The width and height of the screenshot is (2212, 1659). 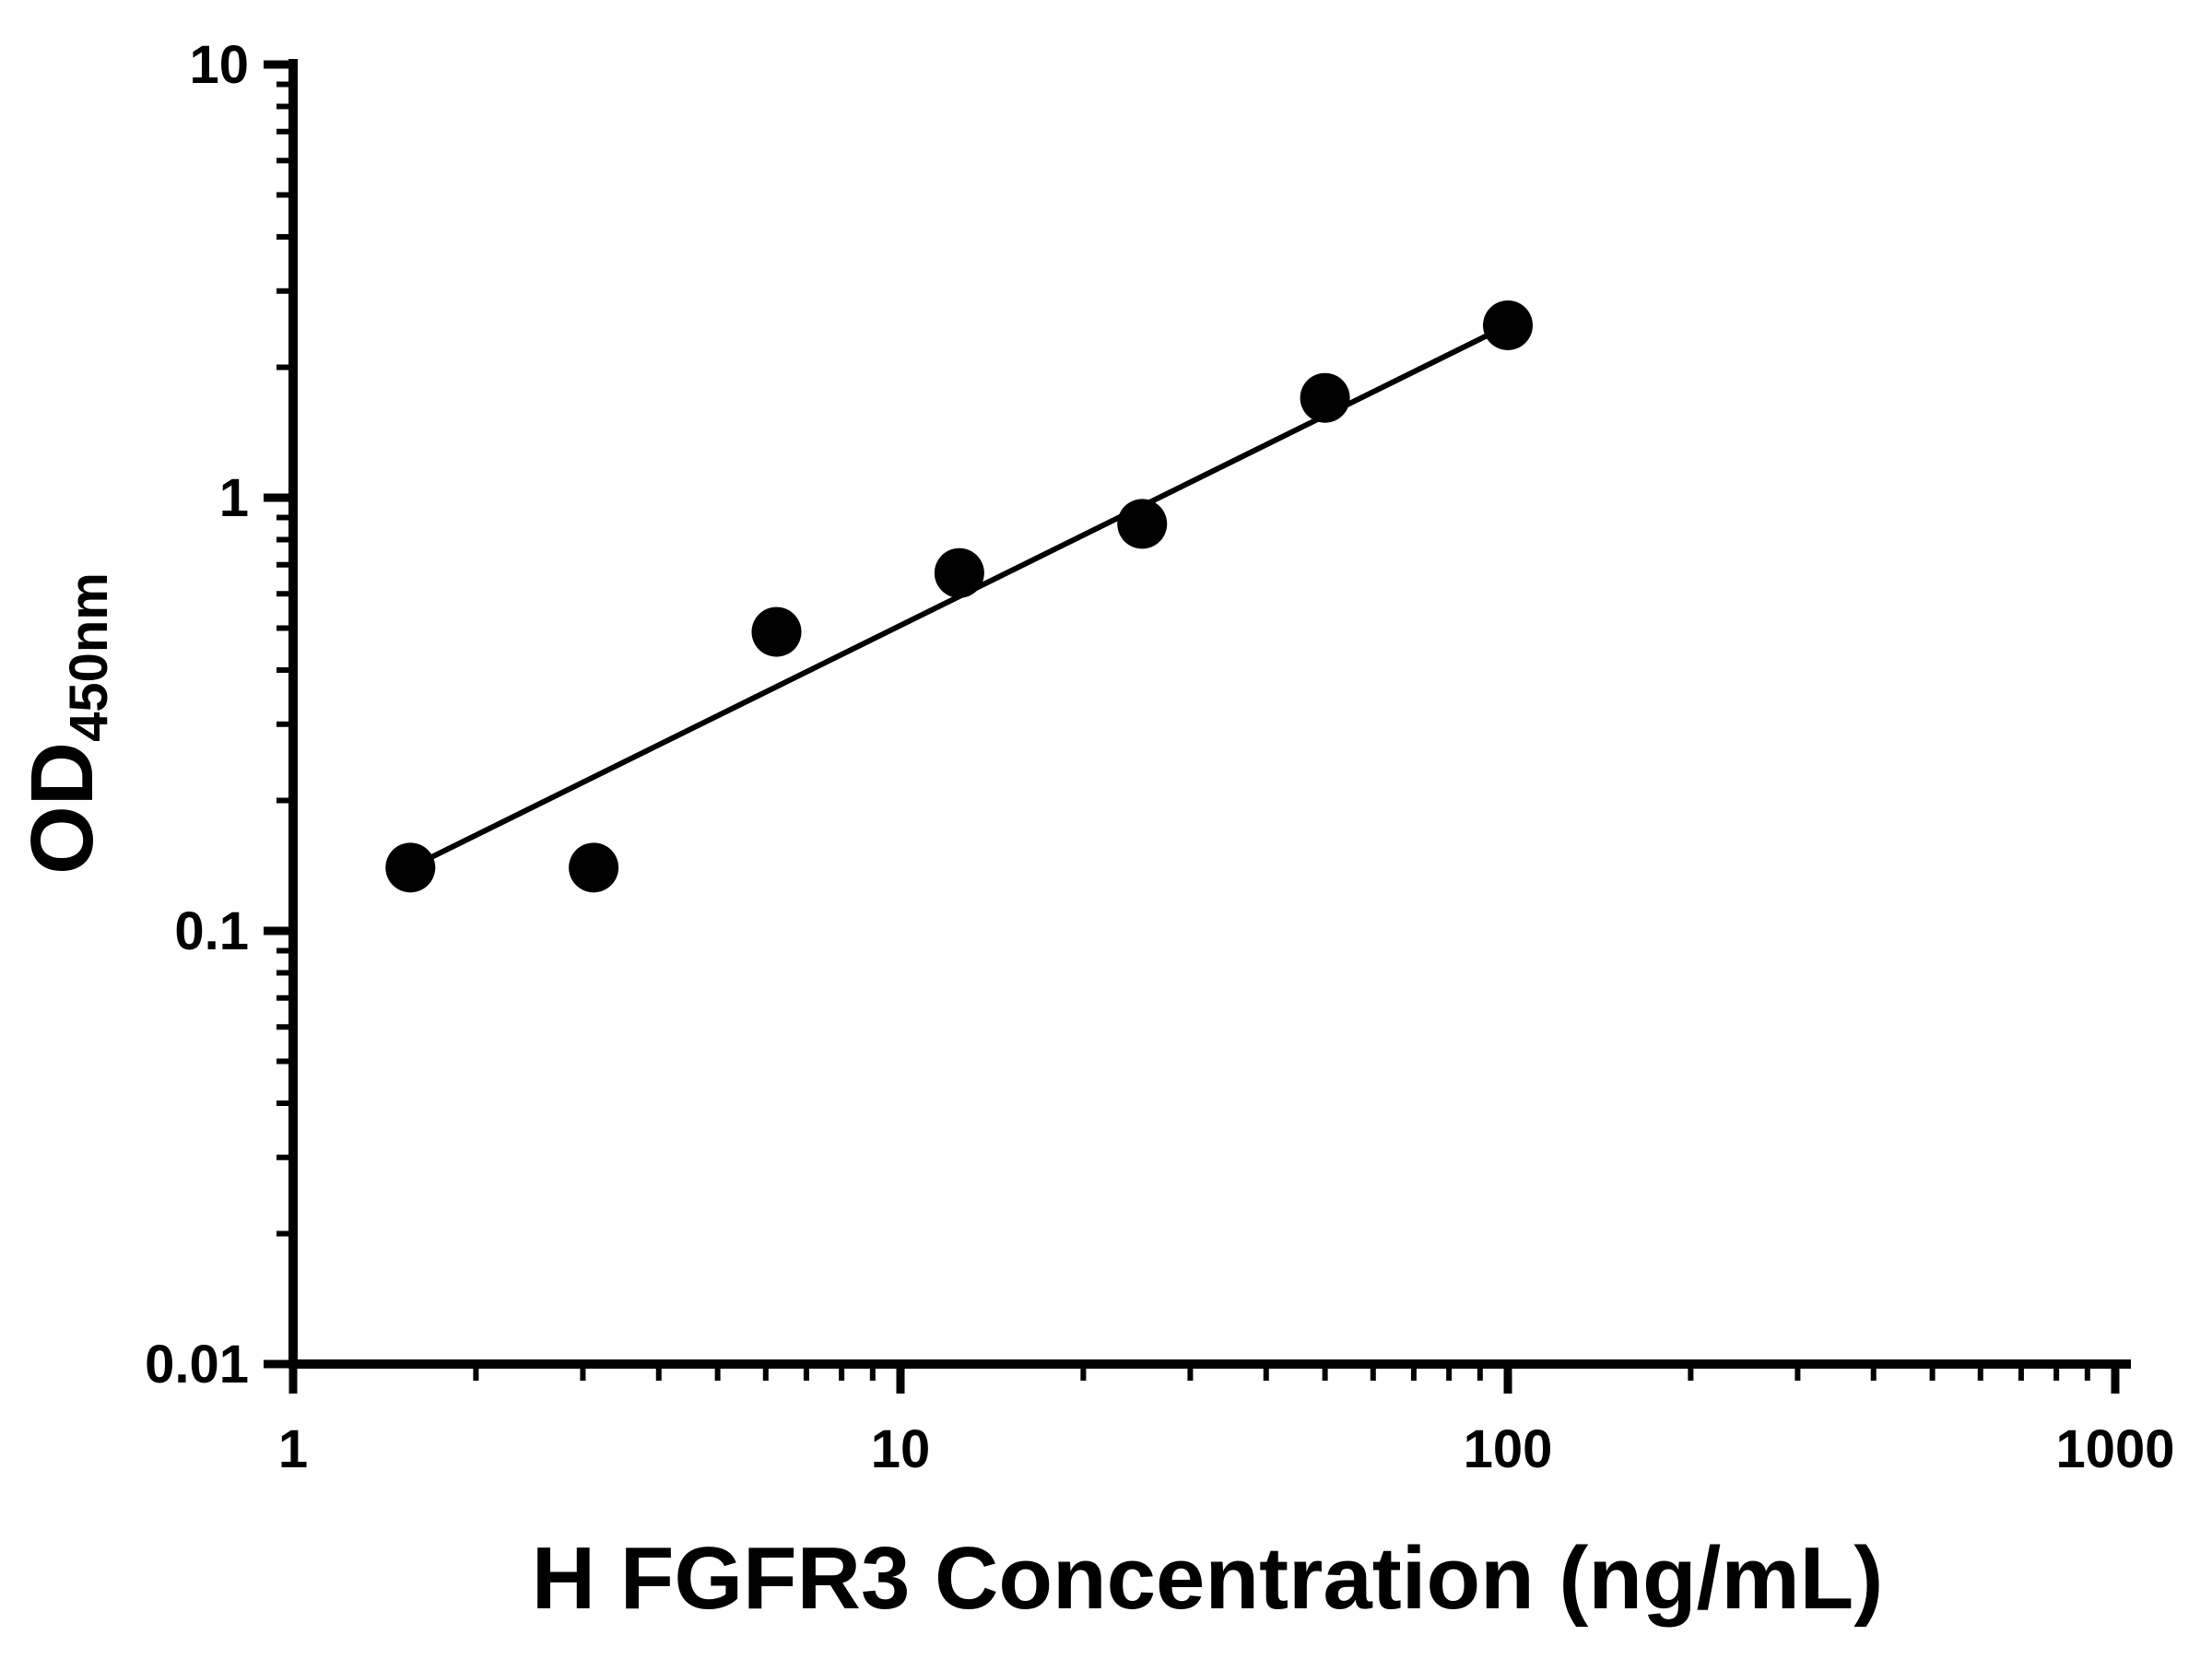 I want to click on y-tick-label: 0.01, so click(x=197, y=1364).